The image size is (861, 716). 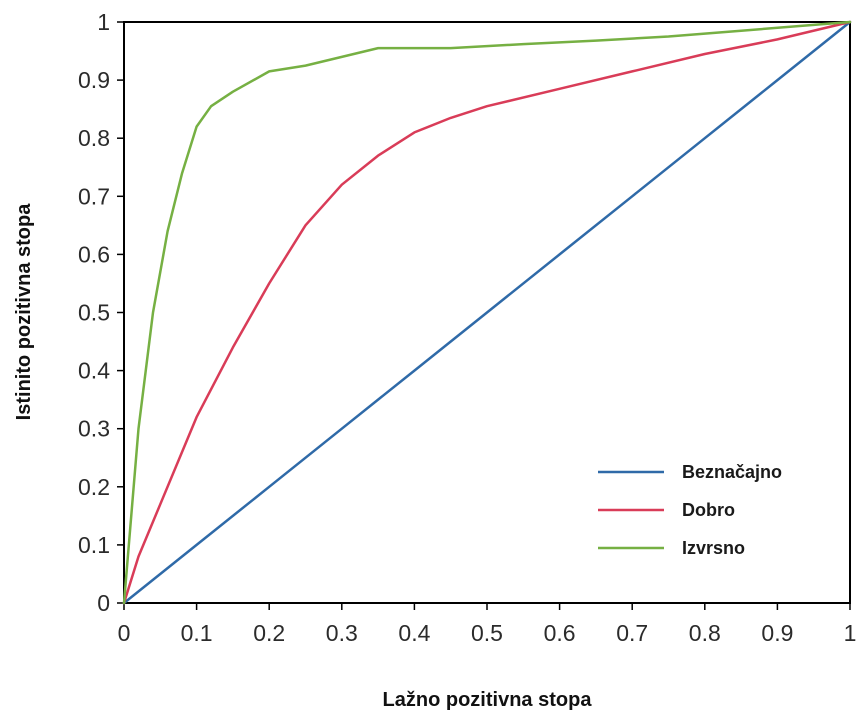 I want to click on legend: Beznačajno Dobro Izvrsno, so click(x=690, y=510).